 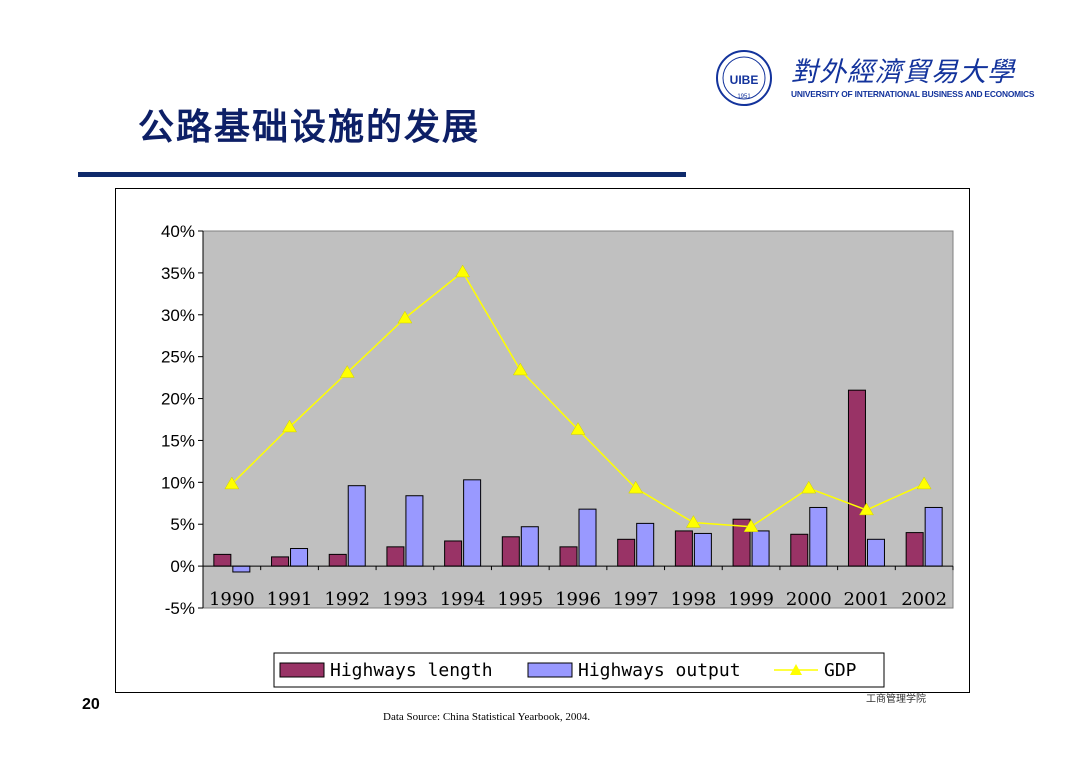 What do you see at coordinates (178, 482) in the screenshot?
I see `y-tick-label: 10%` at bounding box center [178, 482].